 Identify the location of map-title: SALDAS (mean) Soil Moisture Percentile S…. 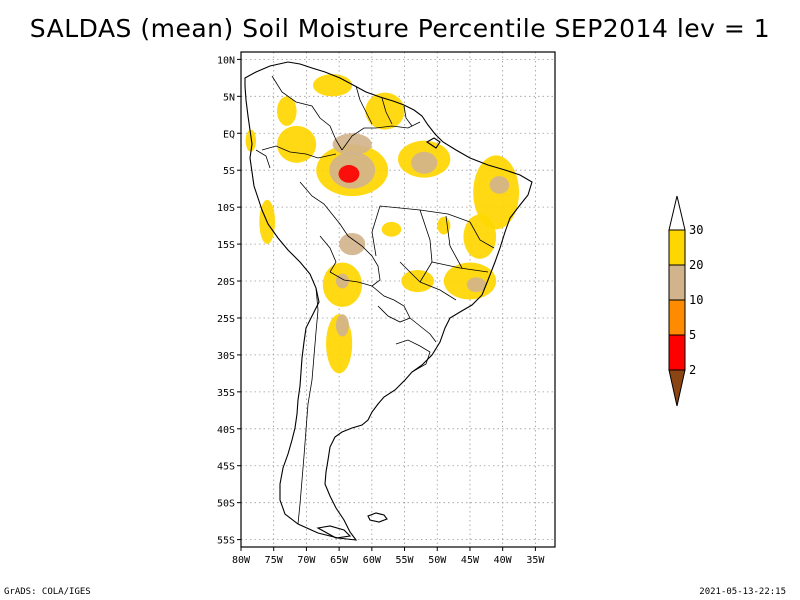
(400, 28).